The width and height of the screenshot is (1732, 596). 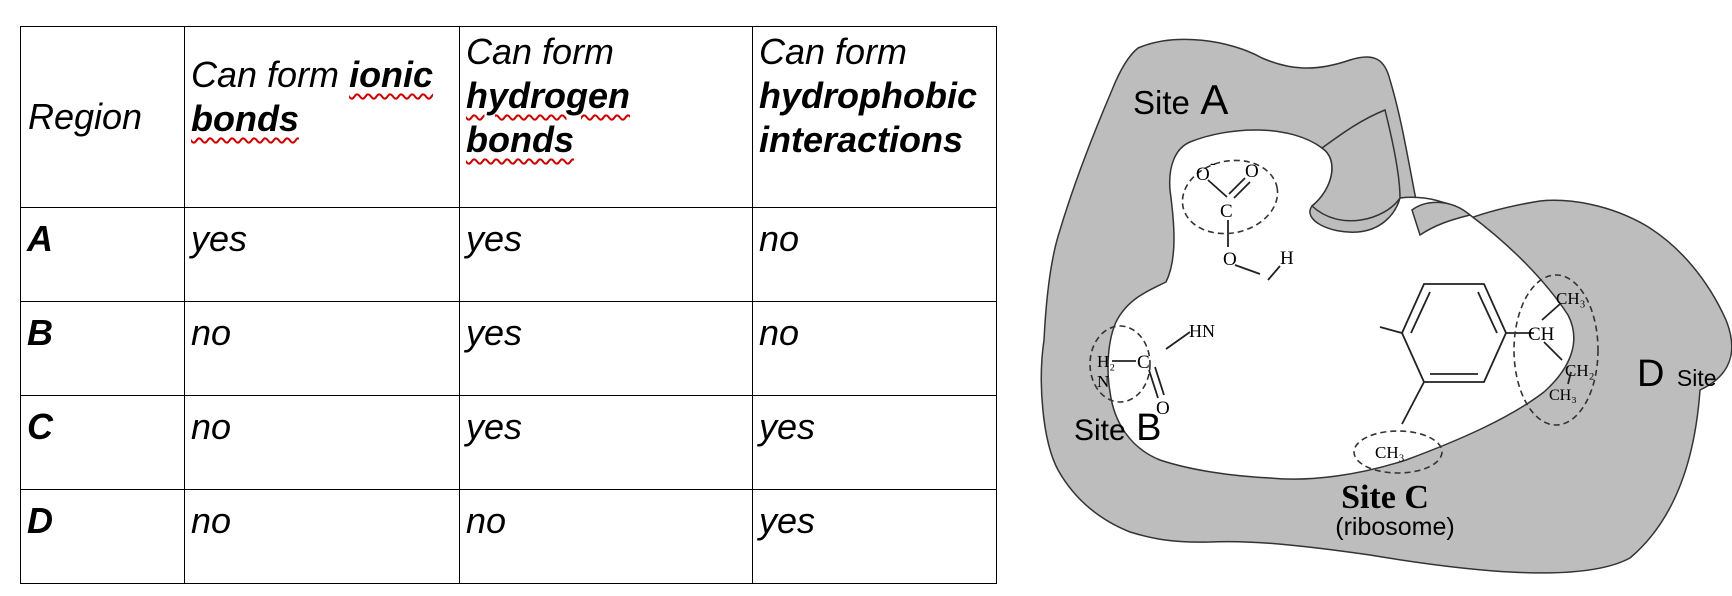 I want to click on cell-ionic: yes, so click(x=322, y=254).